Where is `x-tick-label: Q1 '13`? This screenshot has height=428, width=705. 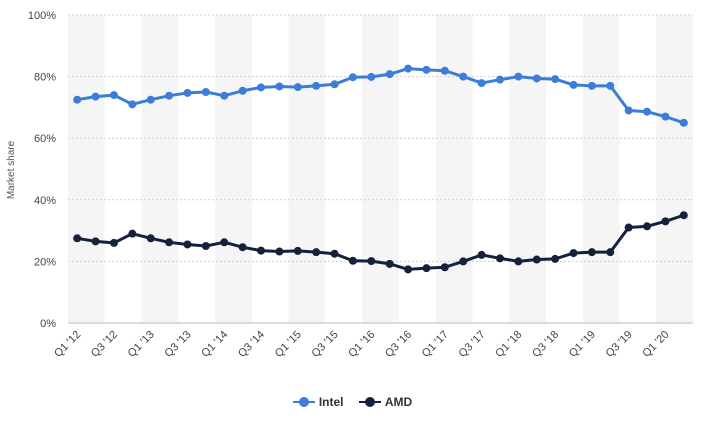 x-tick-label: Q1 '13 is located at coordinates (141, 344).